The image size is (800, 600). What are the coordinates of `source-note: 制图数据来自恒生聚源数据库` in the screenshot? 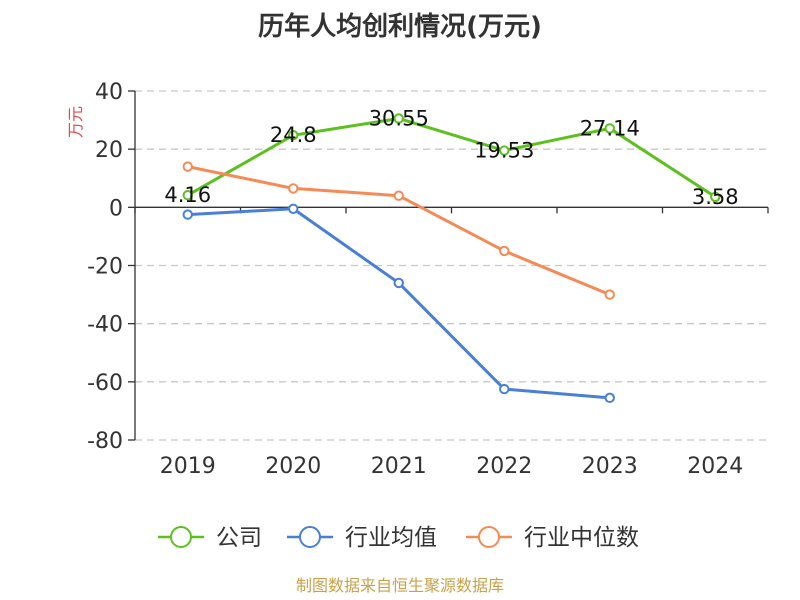 It's located at (400, 585).